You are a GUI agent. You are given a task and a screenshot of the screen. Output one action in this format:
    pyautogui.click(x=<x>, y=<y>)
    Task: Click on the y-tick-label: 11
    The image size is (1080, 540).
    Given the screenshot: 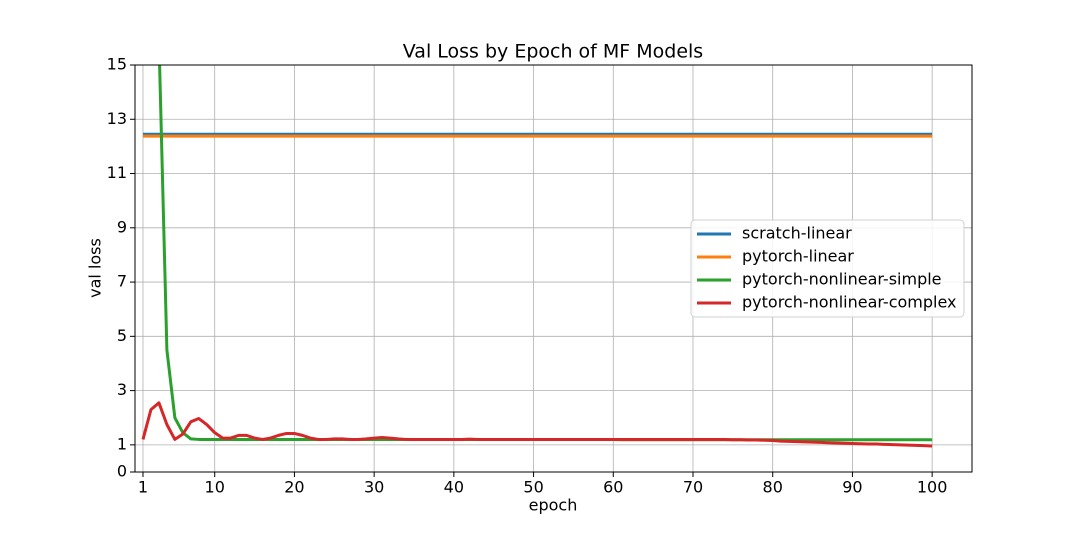 What is the action you would take?
    pyautogui.click(x=117, y=172)
    